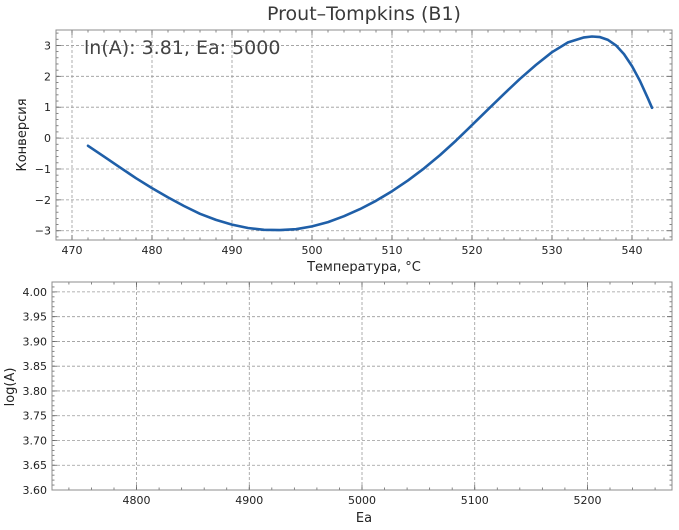 This screenshot has width=679, height=530. I want to click on chart-title: Prout–Tompkins (B1), so click(364, 14).